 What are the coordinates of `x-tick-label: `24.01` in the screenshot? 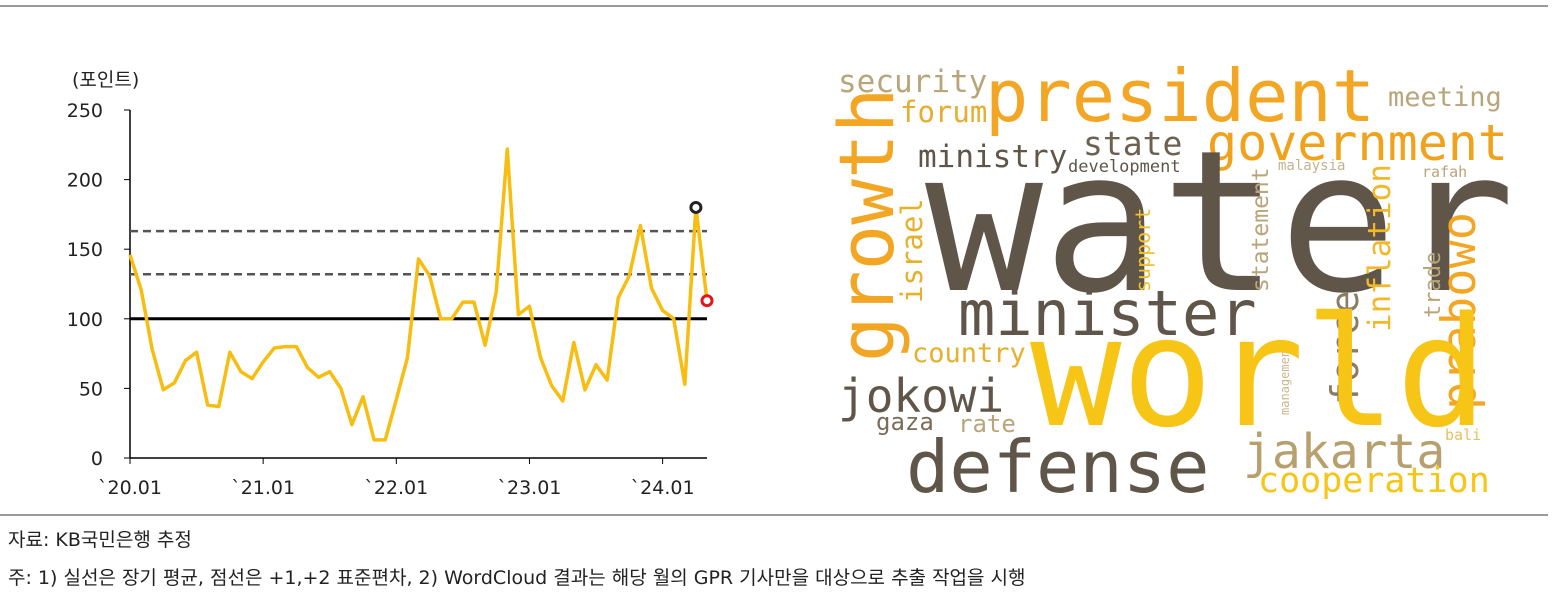 It's located at (663, 488).